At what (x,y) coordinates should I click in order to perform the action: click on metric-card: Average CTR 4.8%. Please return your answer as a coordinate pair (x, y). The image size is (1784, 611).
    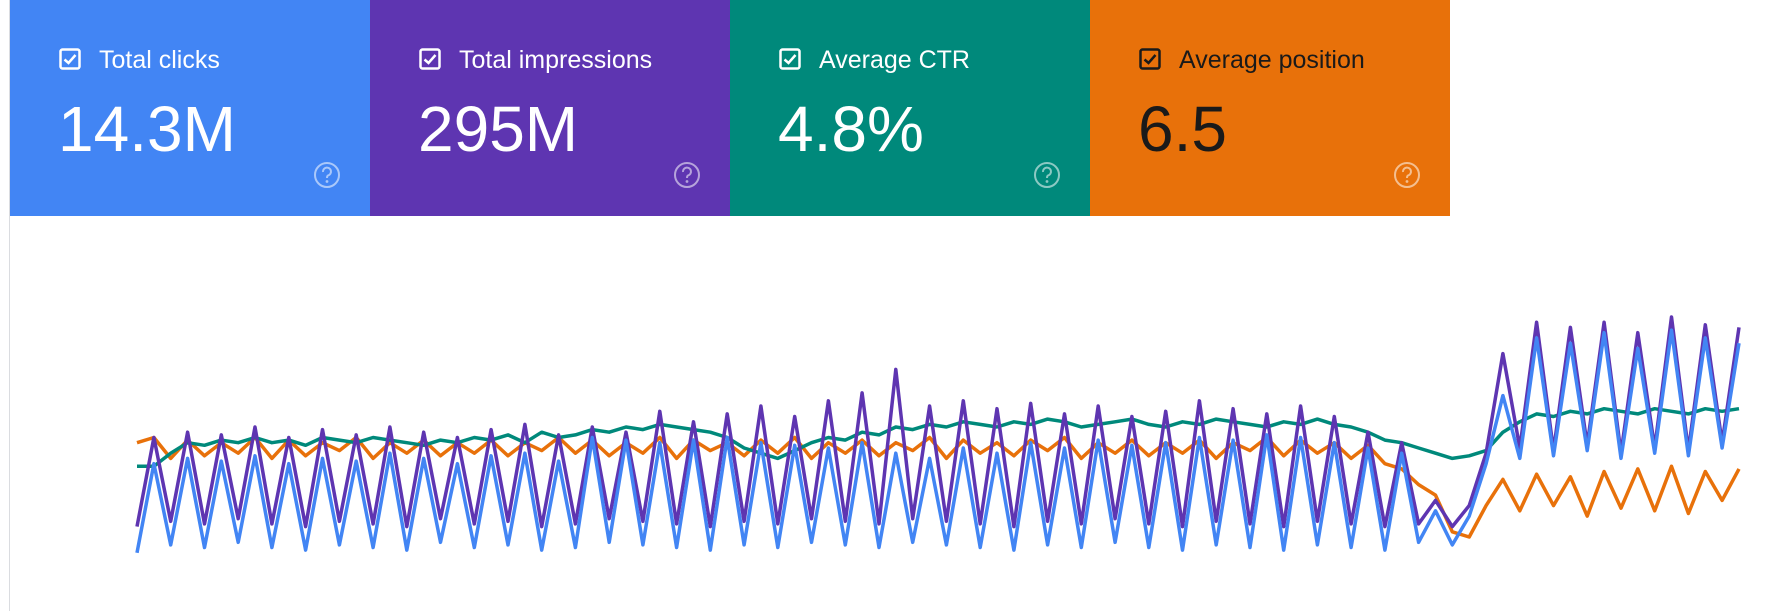
    Looking at the image, I should click on (910, 108).